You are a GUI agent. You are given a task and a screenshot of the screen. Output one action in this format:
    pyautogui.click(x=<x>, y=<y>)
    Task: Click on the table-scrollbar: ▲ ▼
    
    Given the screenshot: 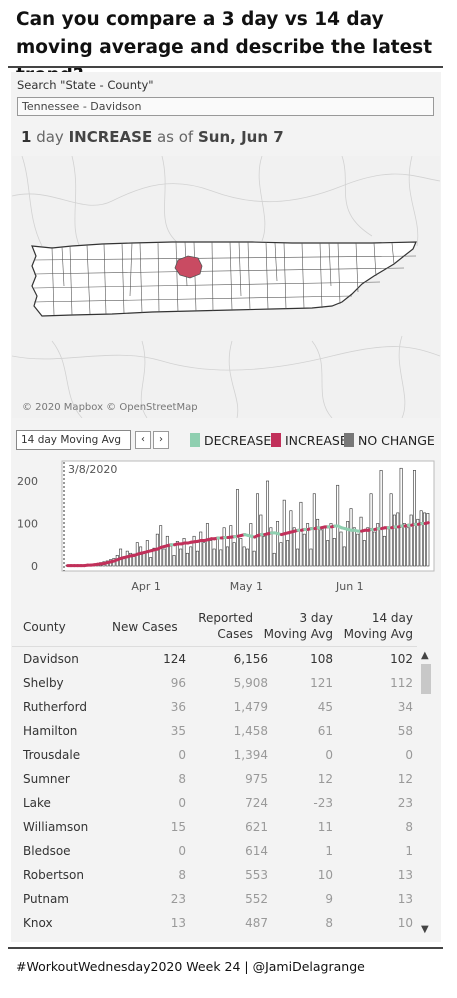 What is the action you would take?
    pyautogui.click(x=426, y=793)
    